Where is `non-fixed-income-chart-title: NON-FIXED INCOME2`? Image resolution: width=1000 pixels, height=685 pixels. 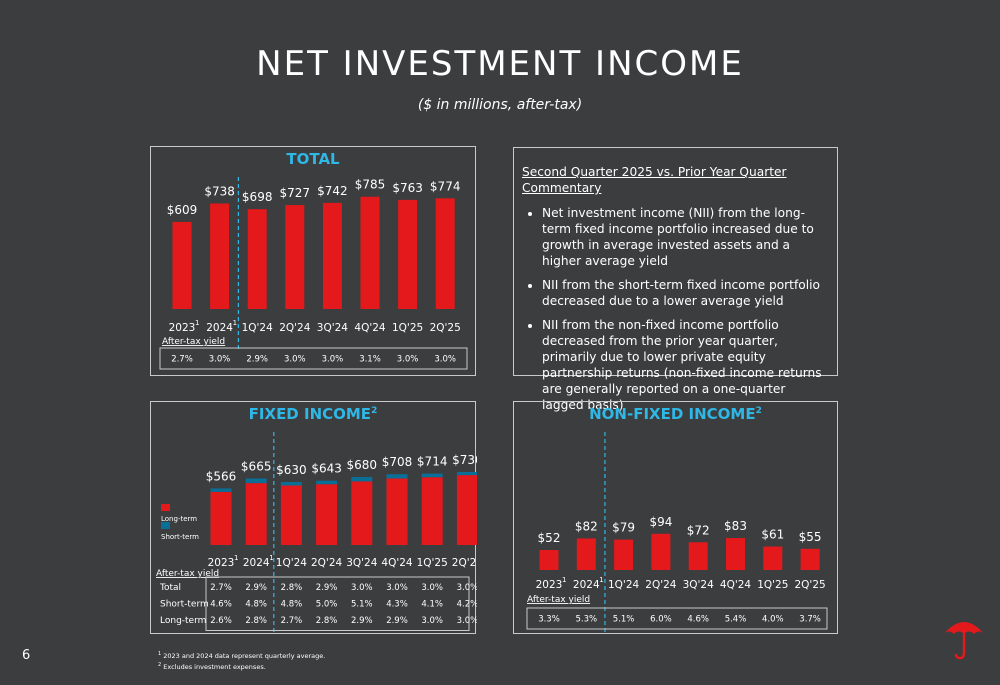 non-fixed-income-chart-title: NON-FIXED INCOME2 is located at coordinates (675, 414).